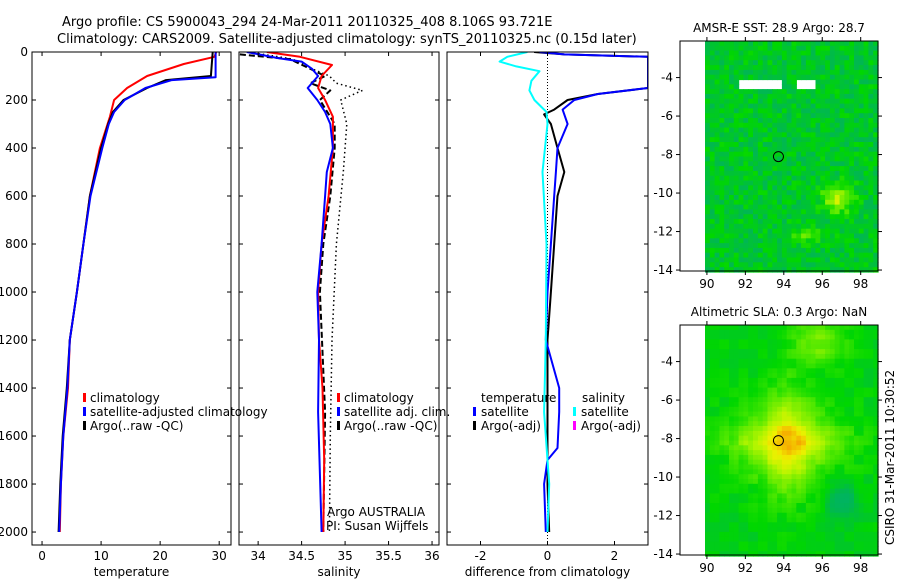 The image size is (900, 584). I want to click on legend-swatch-argo, so click(84, 425).